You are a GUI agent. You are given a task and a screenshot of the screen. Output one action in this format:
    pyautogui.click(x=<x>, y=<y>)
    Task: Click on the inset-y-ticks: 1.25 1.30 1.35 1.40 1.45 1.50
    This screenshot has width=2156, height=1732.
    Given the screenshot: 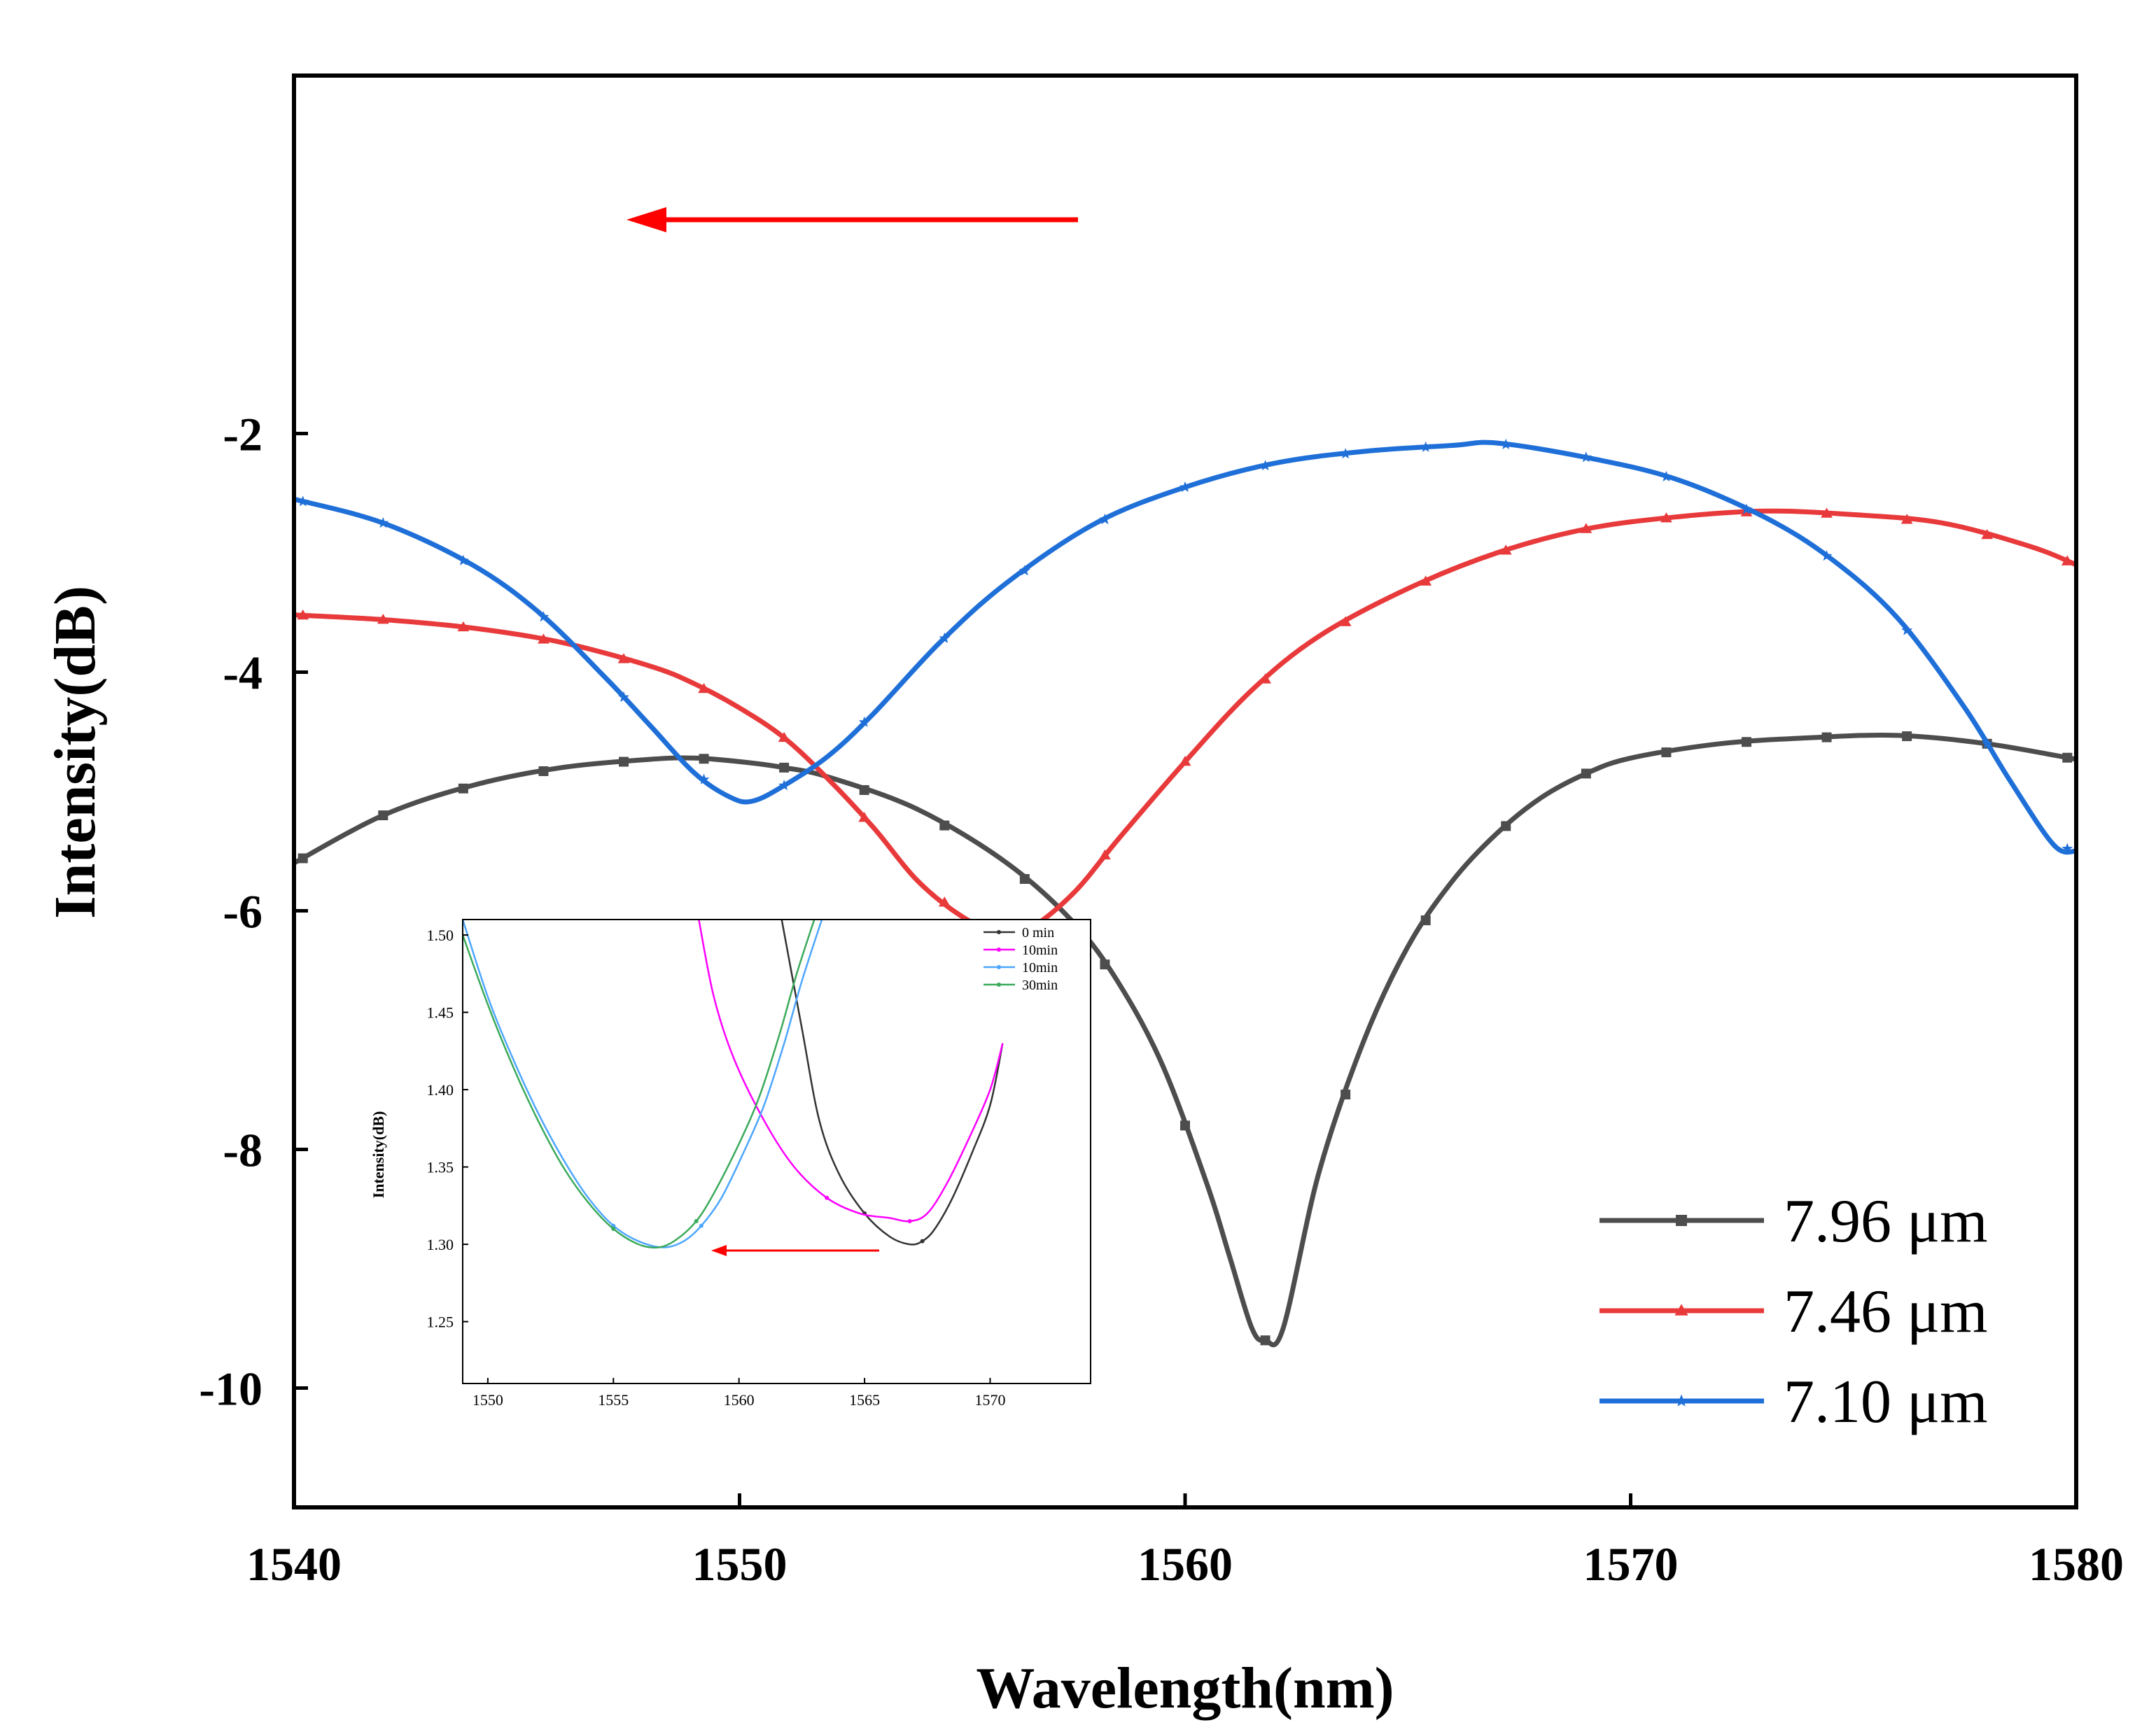 What is the action you would take?
    pyautogui.click(x=447, y=1129)
    